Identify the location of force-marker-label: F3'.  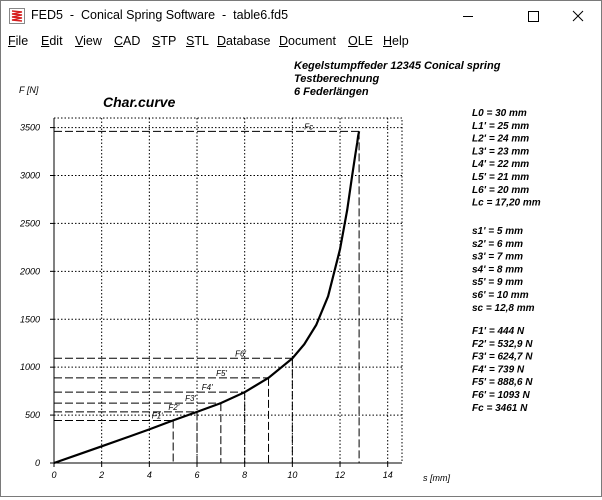
(190, 398).